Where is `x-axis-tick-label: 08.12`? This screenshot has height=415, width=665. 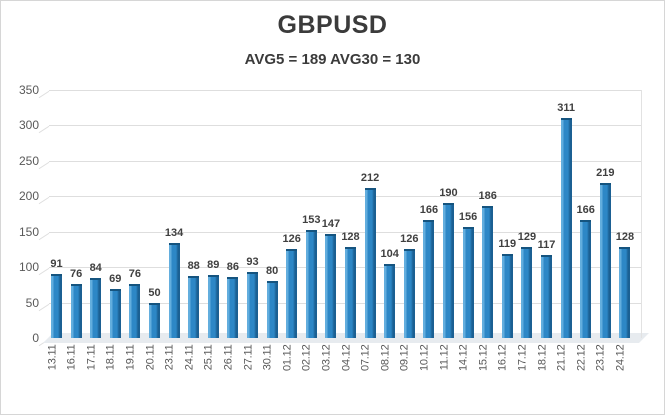
x-axis-tick-label: 08.12 is located at coordinates (385, 358).